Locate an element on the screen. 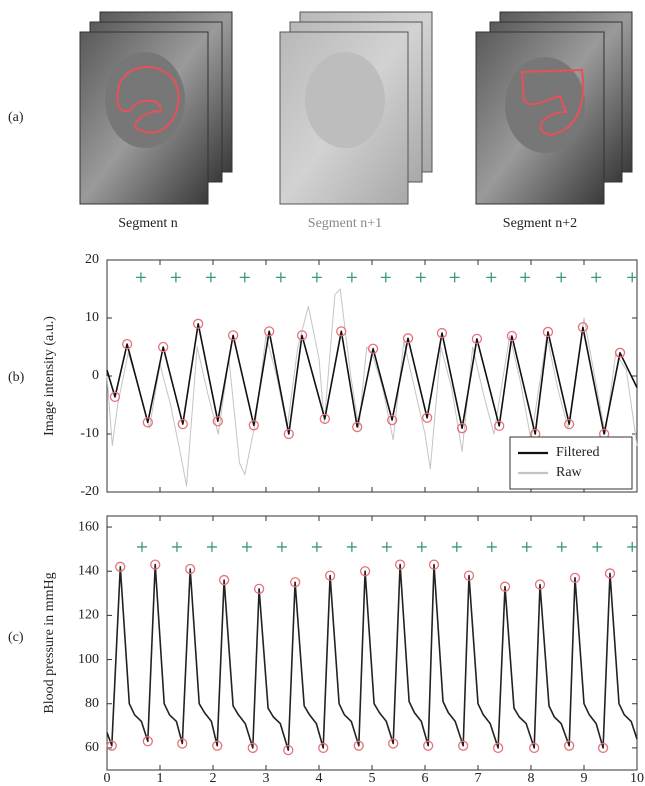 Image resolution: width=645 pixels, height=786 pixels. y-tick-label: 120 is located at coordinates (88, 615).